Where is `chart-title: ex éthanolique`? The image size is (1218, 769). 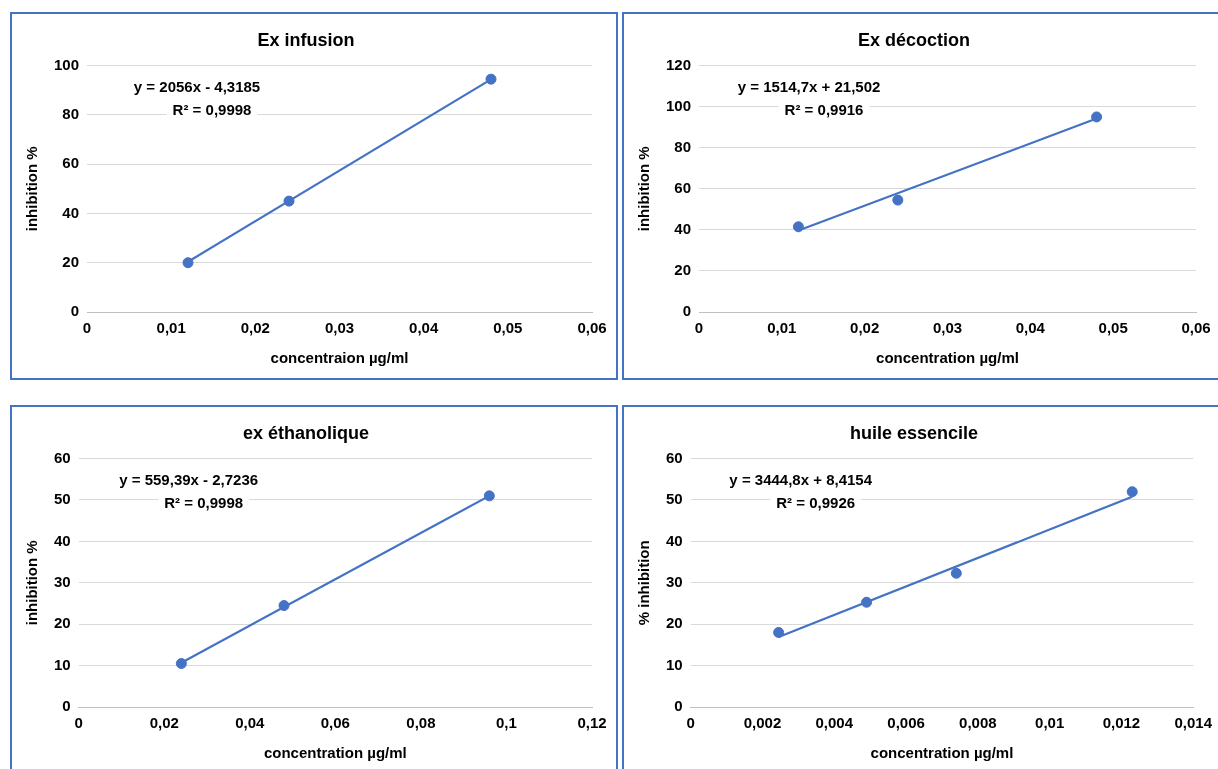
chart-title: ex éthanolique is located at coordinates (306, 432).